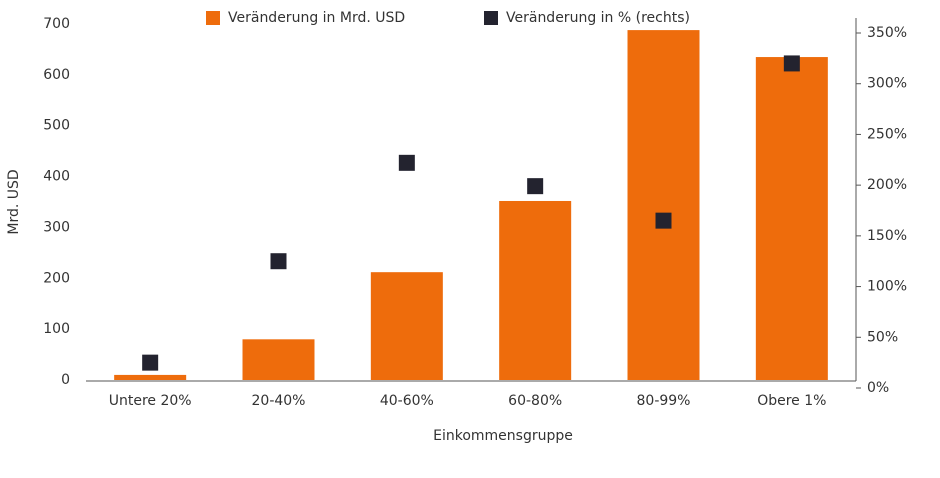  I want to click on y-tick-label: 700, so click(56, 24).